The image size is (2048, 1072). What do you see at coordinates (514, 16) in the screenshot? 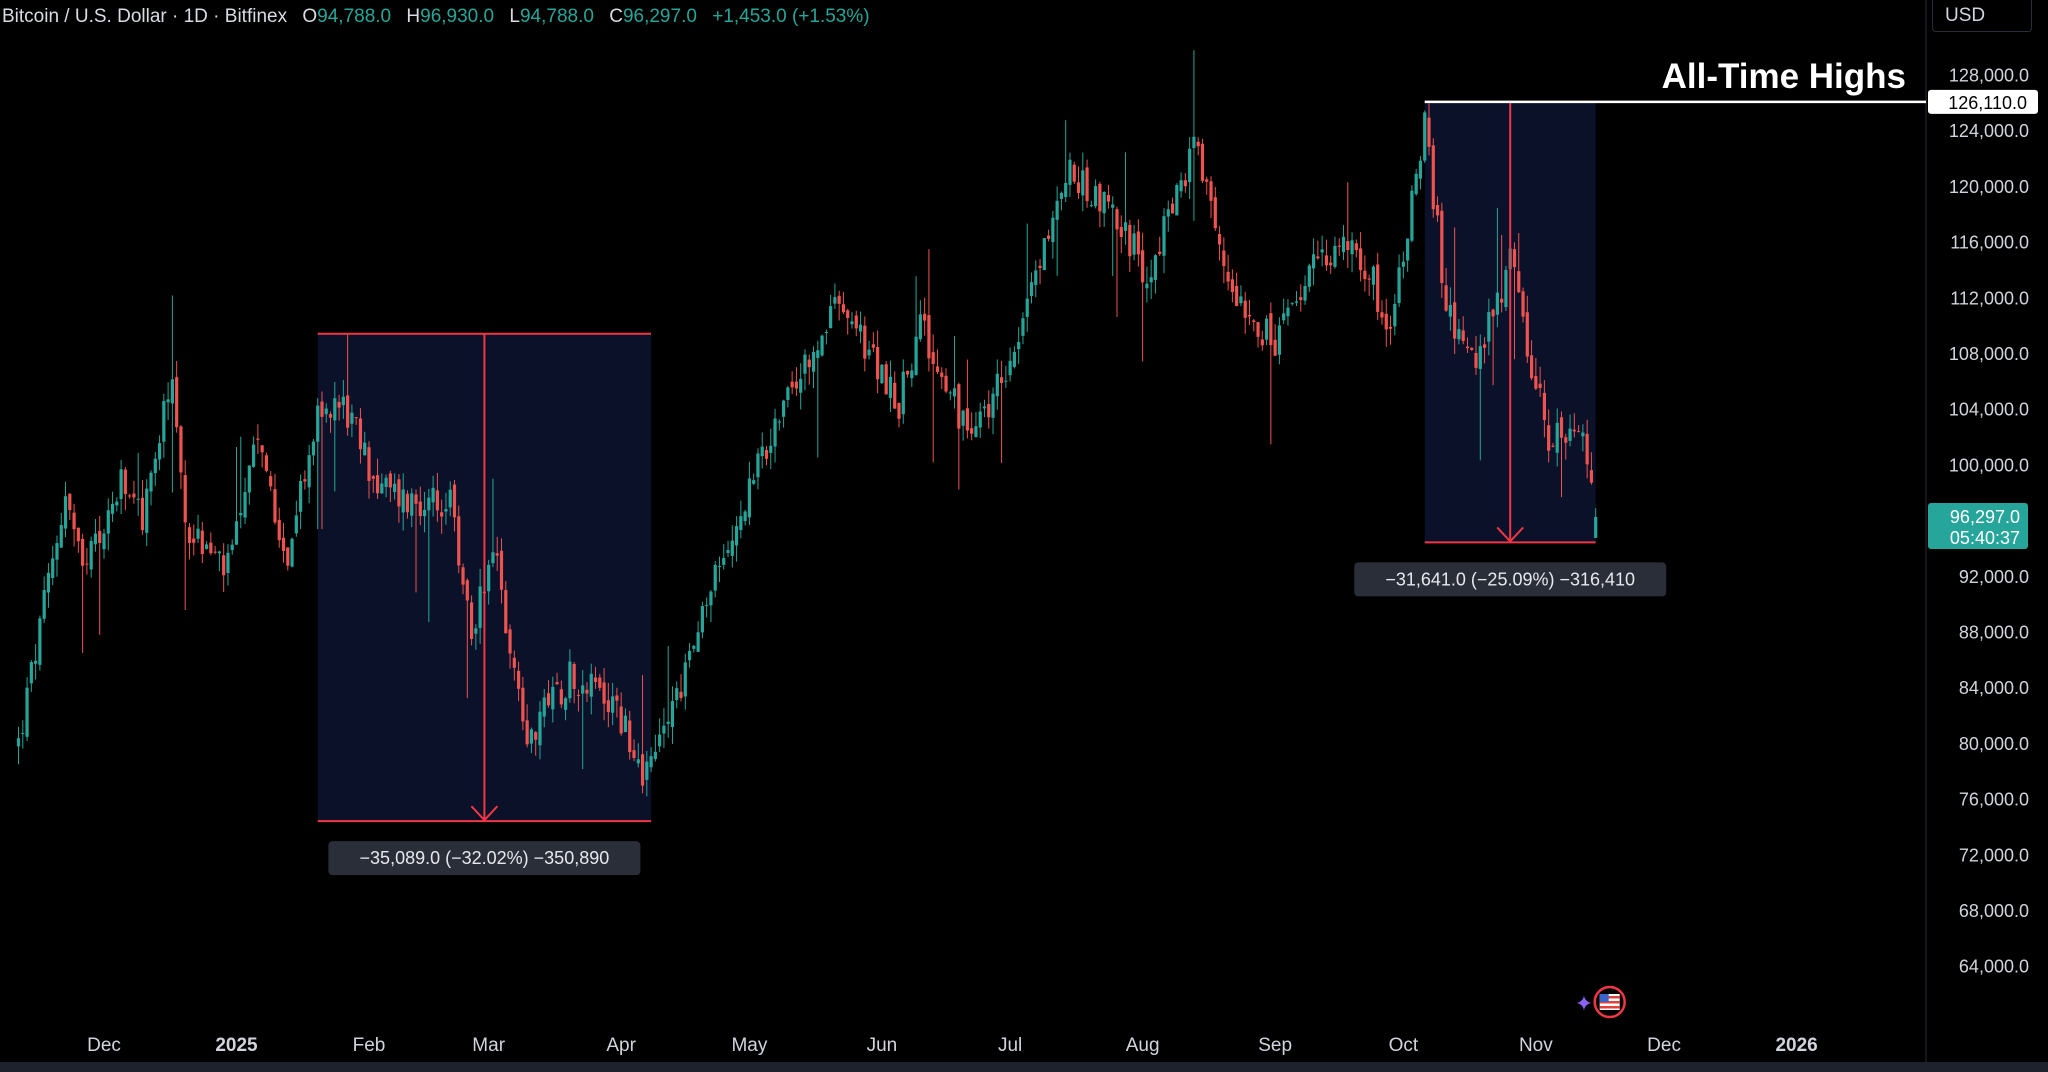
I see `low-label: L` at bounding box center [514, 16].